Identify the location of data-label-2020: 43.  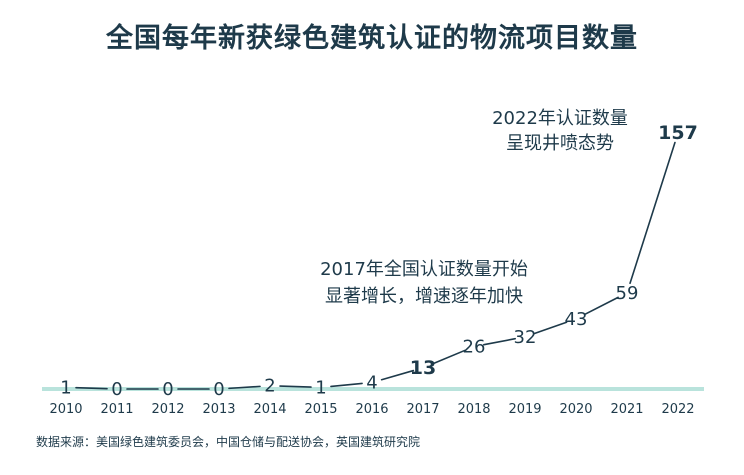
(576, 319).